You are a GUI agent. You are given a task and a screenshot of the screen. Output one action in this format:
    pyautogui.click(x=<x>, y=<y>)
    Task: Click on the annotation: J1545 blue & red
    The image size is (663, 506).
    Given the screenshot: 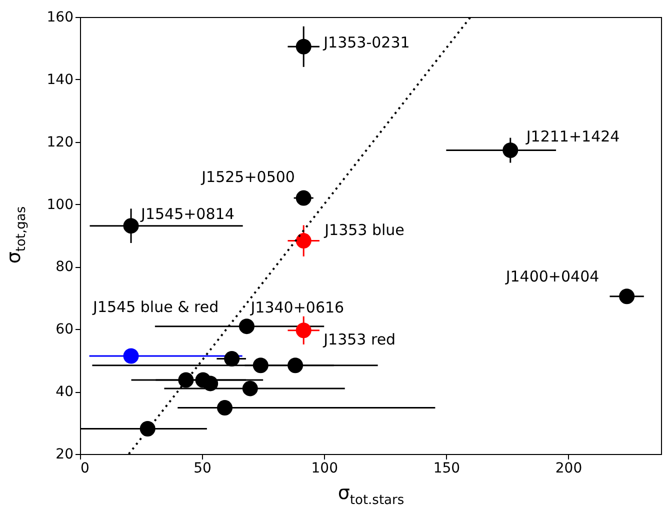 What is the action you would take?
    pyautogui.click(x=155, y=307)
    